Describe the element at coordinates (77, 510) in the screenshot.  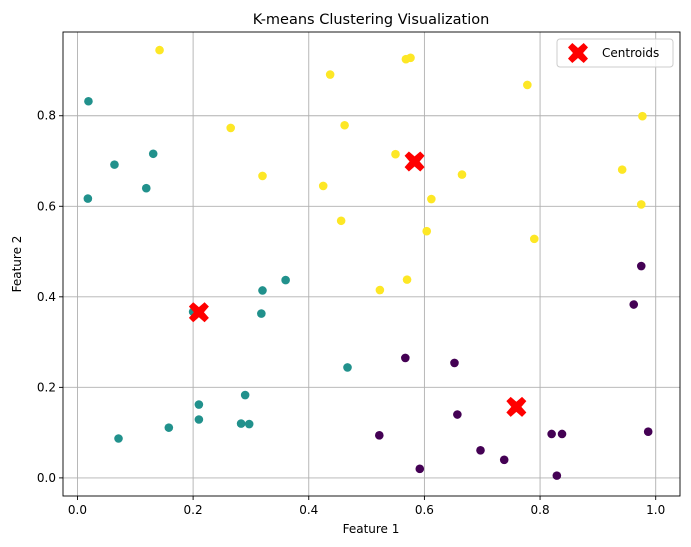
I see `x-tick-label: 0.0` at that location.